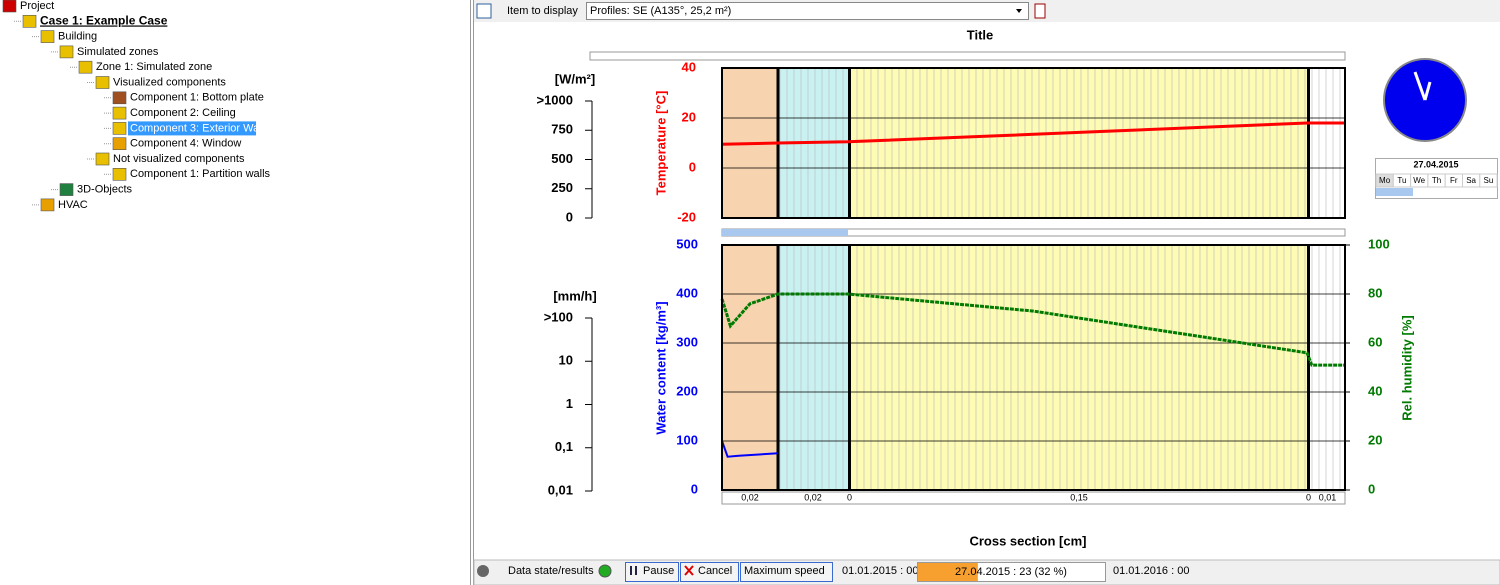 Image resolution: width=1500 pixels, height=585 pixels. I want to click on profile-line, so click(1032, 329).